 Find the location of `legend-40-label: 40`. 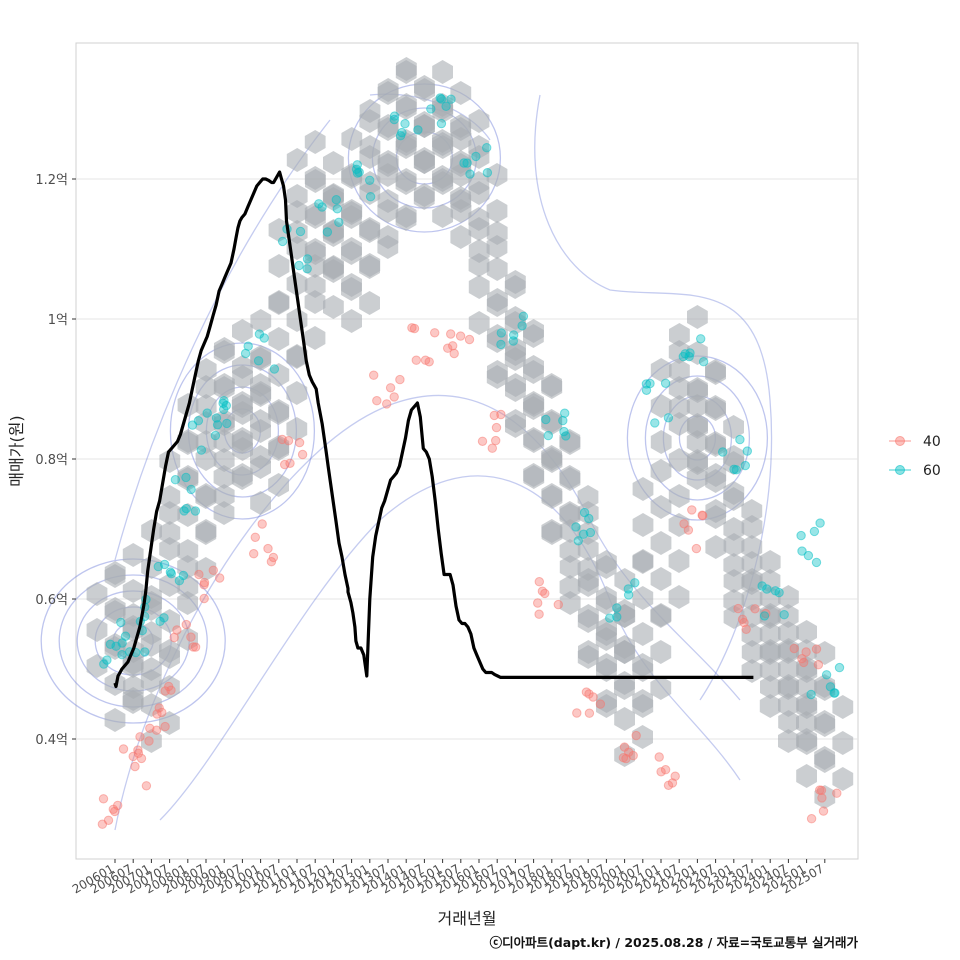

legend-40-label: 40 is located at coordinates (932, 442).